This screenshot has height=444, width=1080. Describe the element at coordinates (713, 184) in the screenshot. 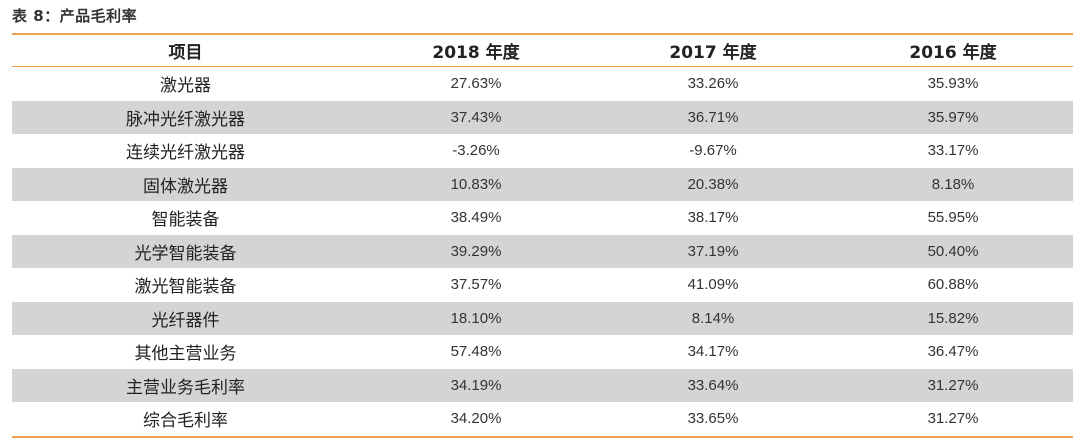

I see `value-2017: 20.38%` at that location.